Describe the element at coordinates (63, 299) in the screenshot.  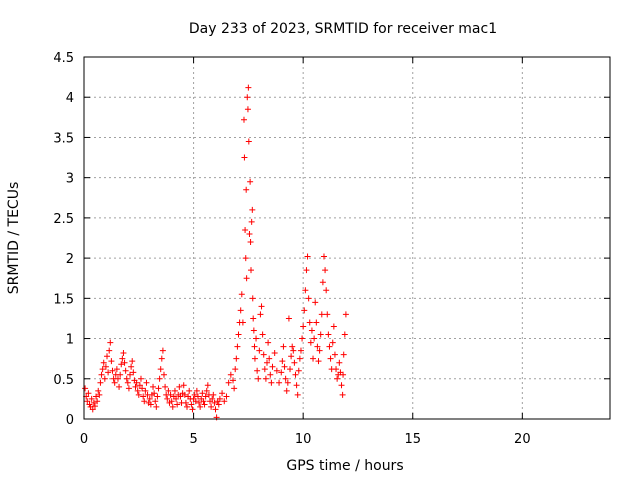
I see `y-tick-label: 1.5` at that location.